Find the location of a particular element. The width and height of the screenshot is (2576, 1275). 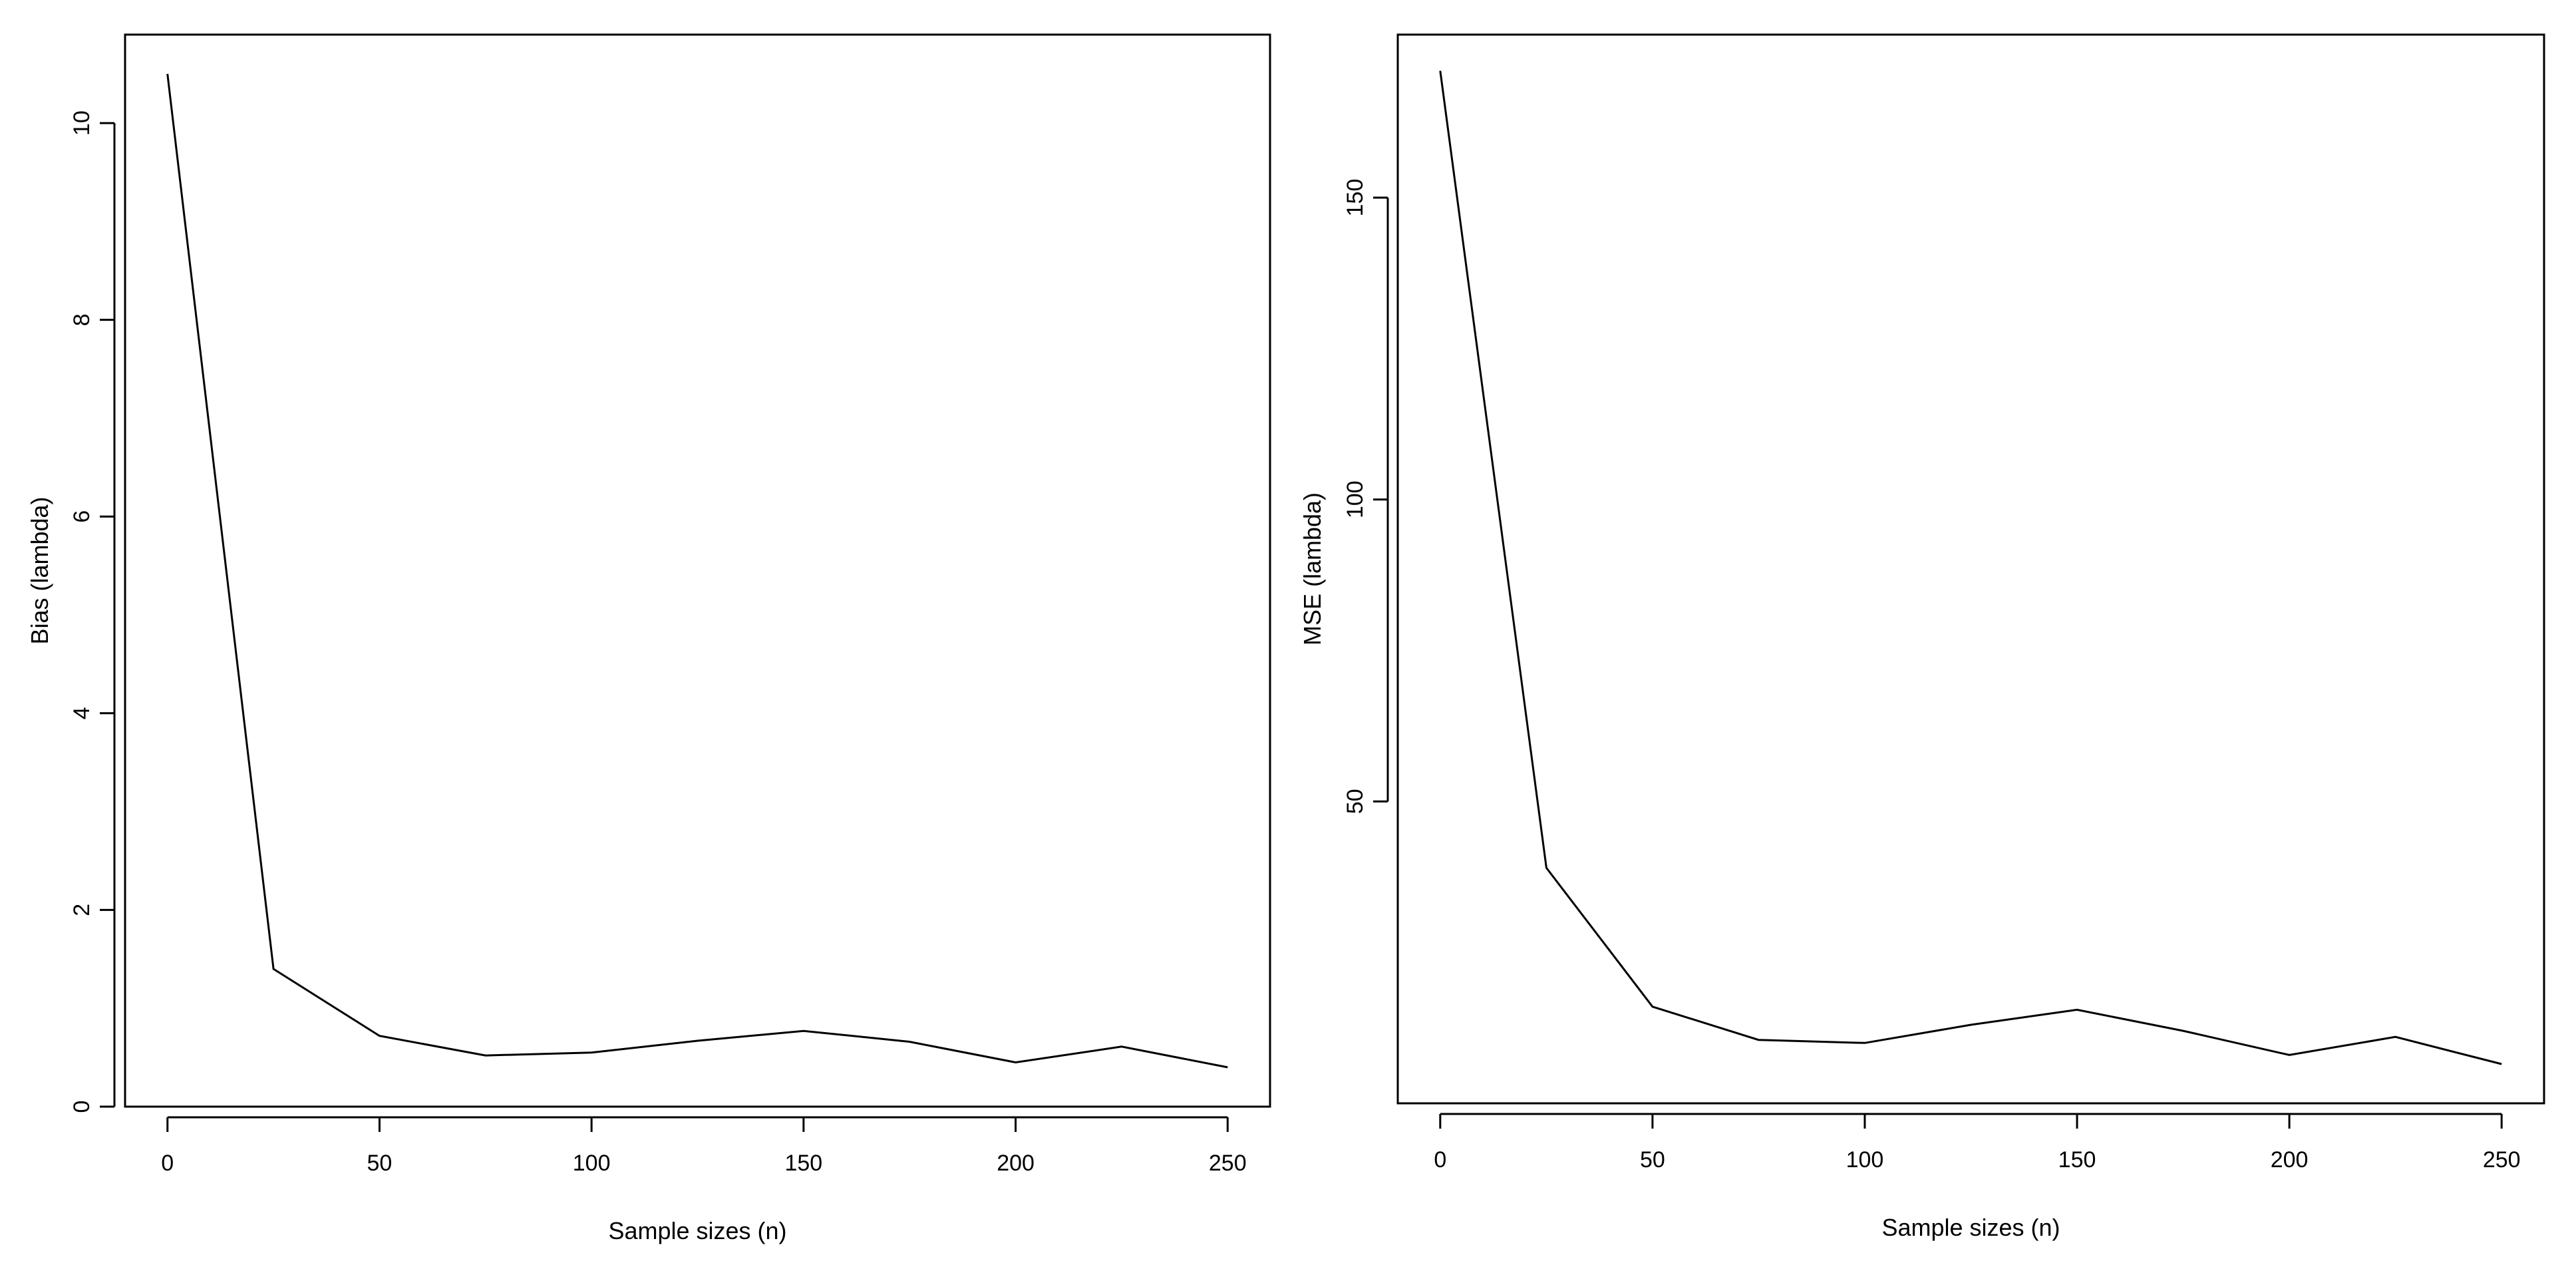

mse-x-tick-label: 0 is located at coordinates (1440, 1160).